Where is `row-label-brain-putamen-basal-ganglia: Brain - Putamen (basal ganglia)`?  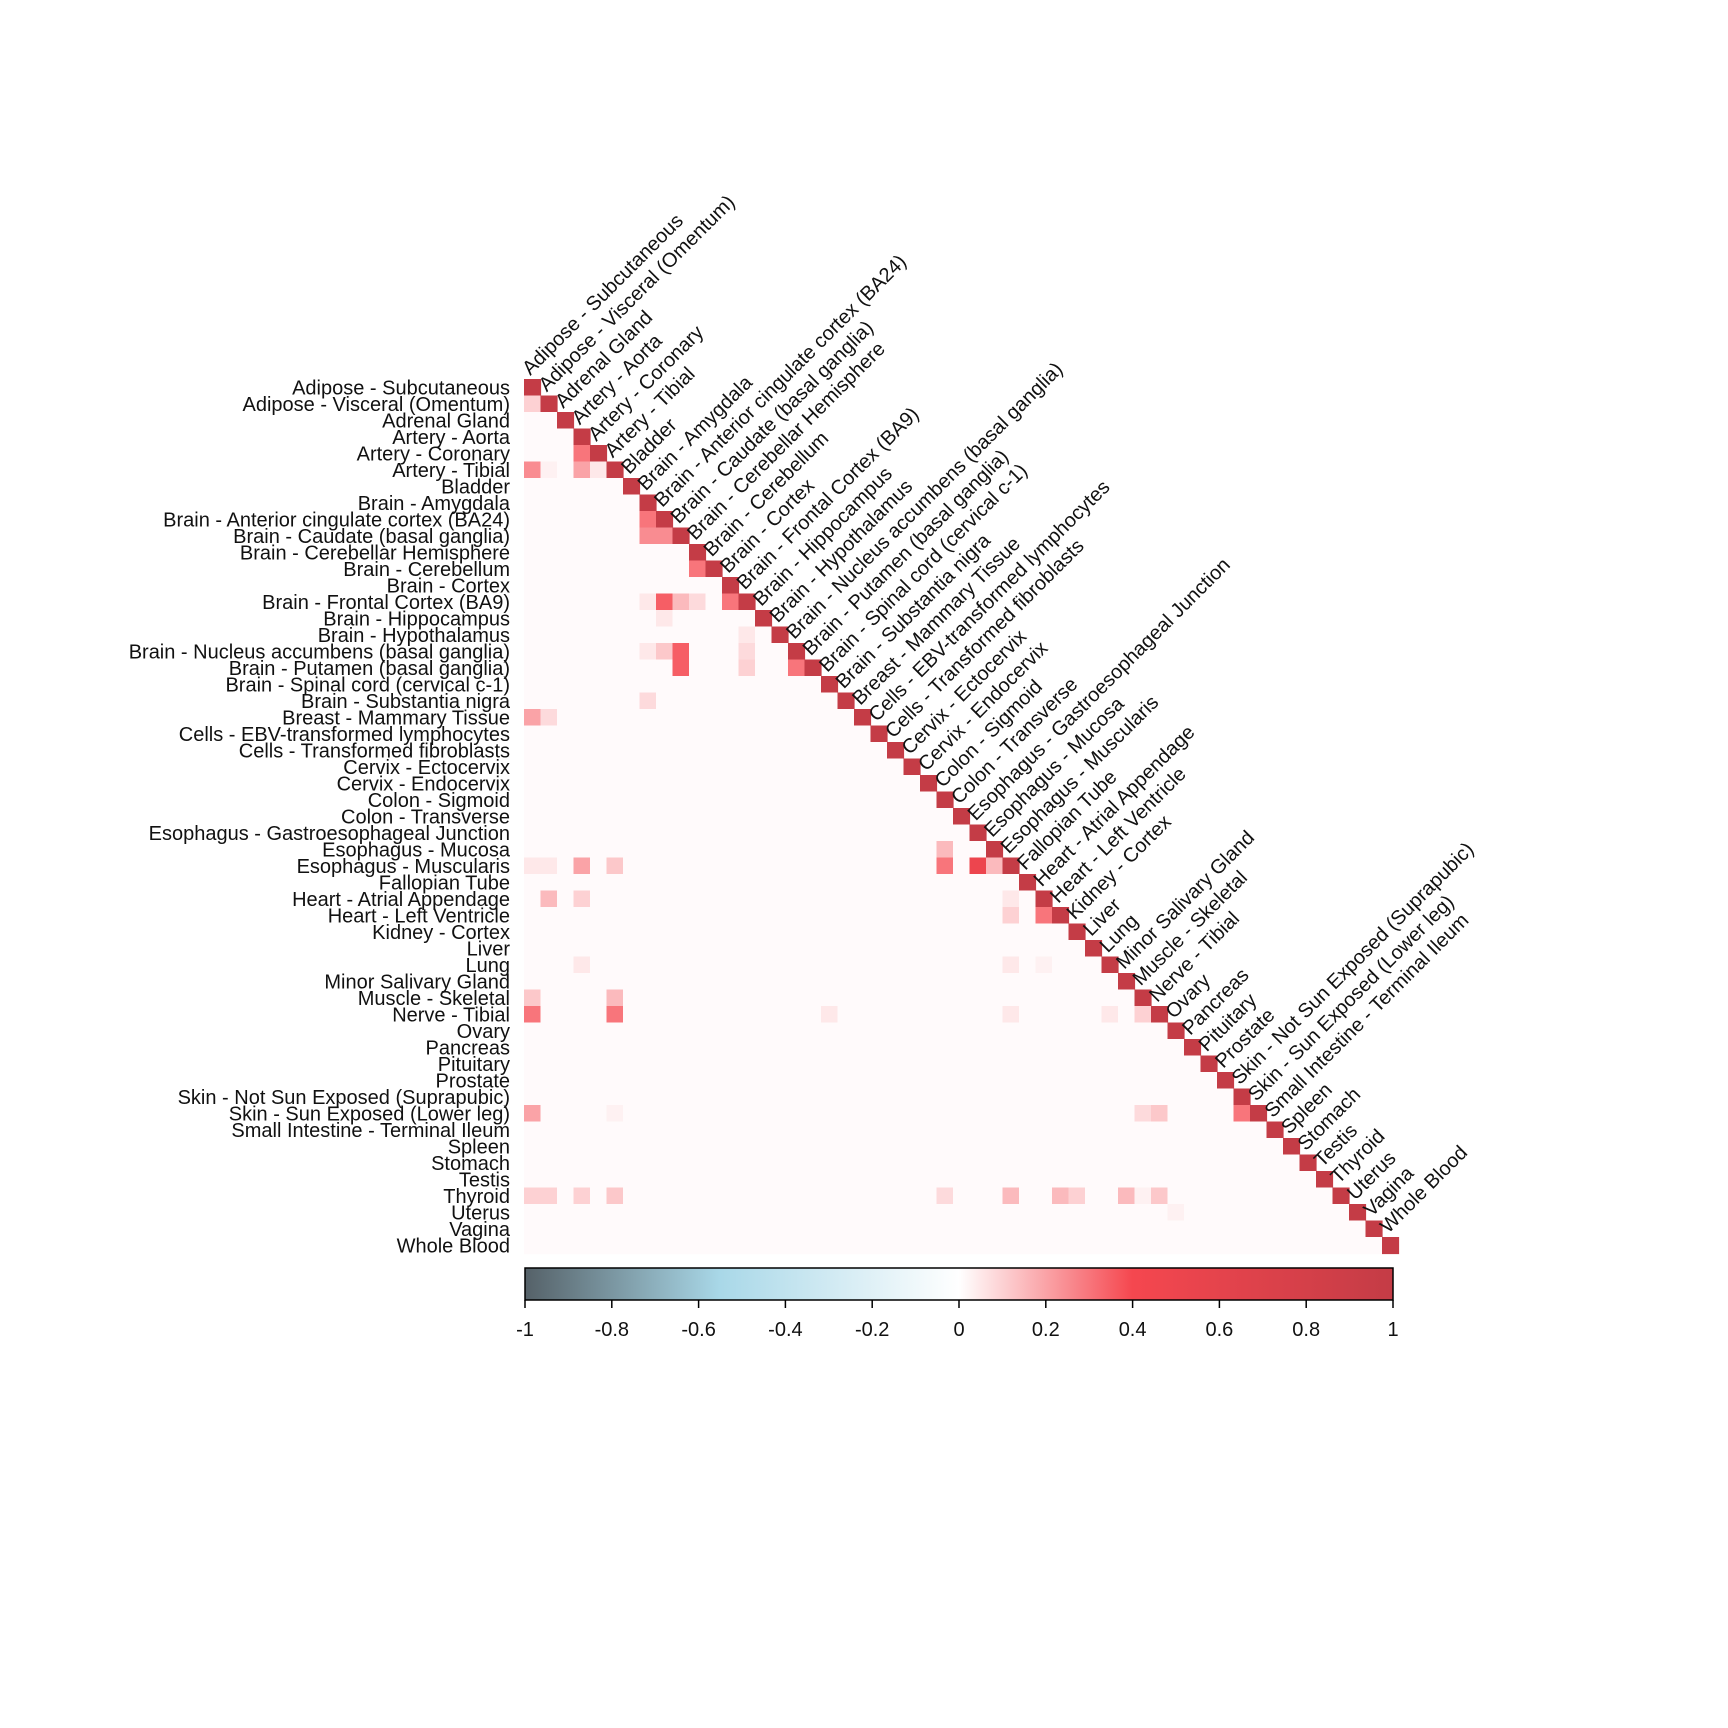 row-label-brain-putamen-basal-ganglia: Brain - Putamen (basal ganglia) is located at coordinates (369, 669).